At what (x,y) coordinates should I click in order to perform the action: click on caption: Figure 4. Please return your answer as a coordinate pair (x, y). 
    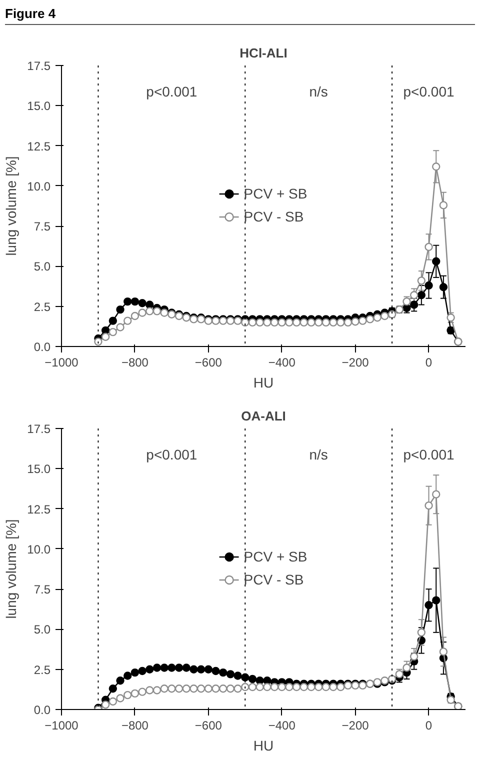
    Looking at the image, I should click on (30, 14).